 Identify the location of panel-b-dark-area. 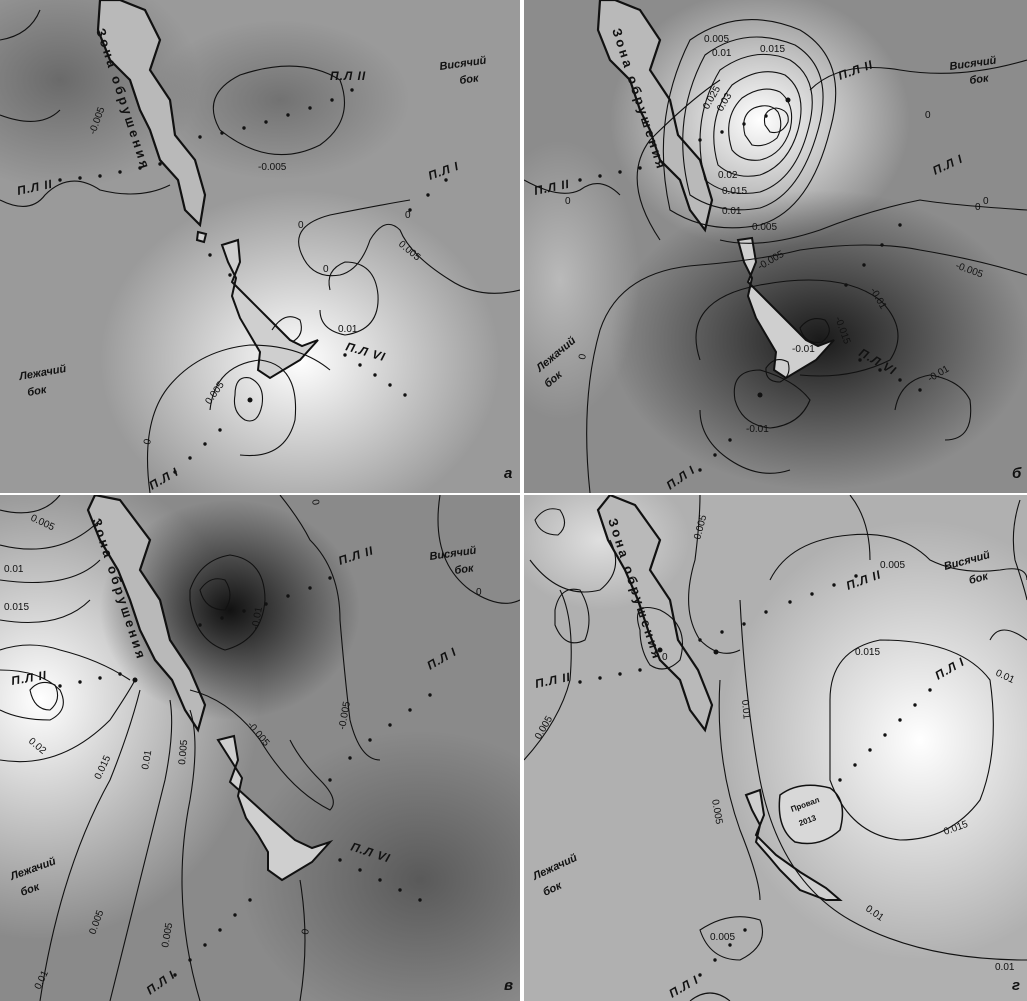
(818, 340).